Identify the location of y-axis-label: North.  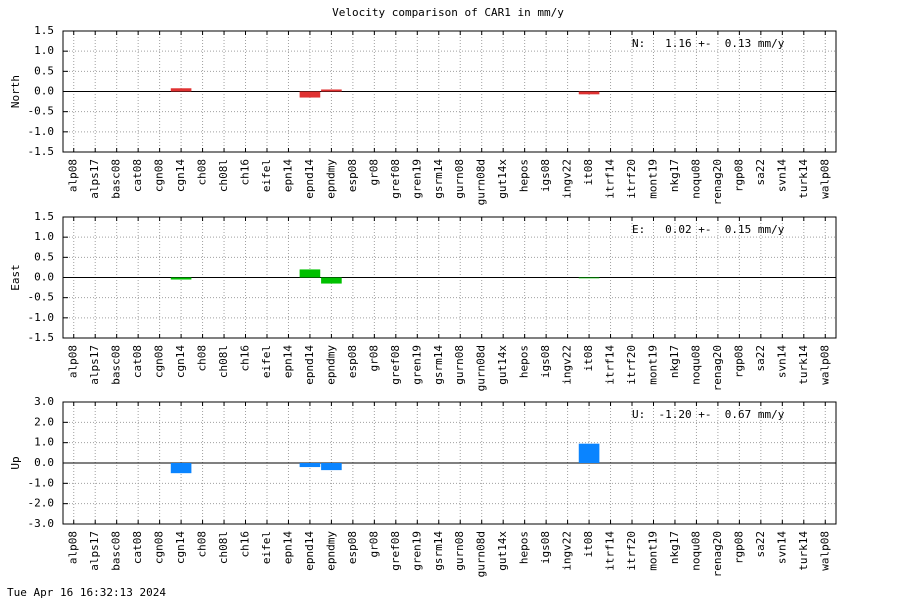
(15, 91).